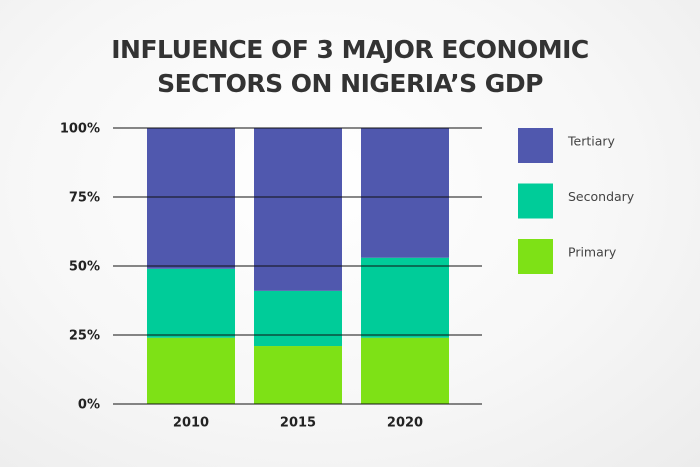 The width and height of the screenshot is (700, 467). I want to click on legend-label: Primary, so click(592, 252).